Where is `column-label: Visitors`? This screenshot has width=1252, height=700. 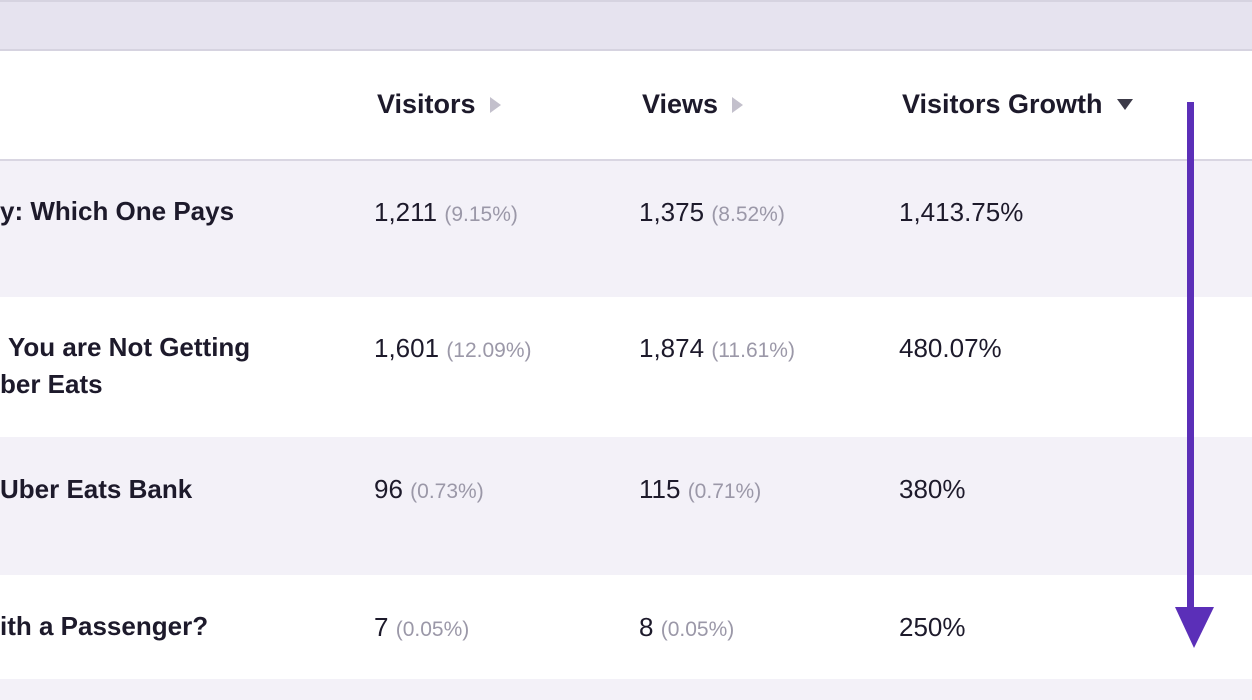
column-label: Visitors is located at coordinates (426, 104).